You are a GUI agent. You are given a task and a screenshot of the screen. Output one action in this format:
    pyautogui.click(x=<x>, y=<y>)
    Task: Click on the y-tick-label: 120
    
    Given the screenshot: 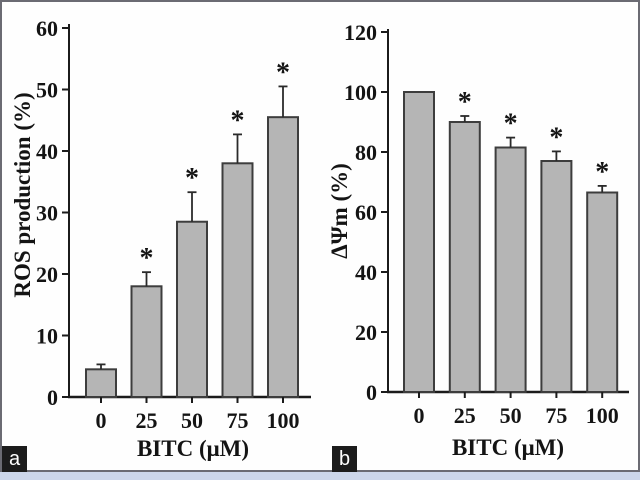 What is the action you would take?
    pyautogui.click(x=360, y=32)
    